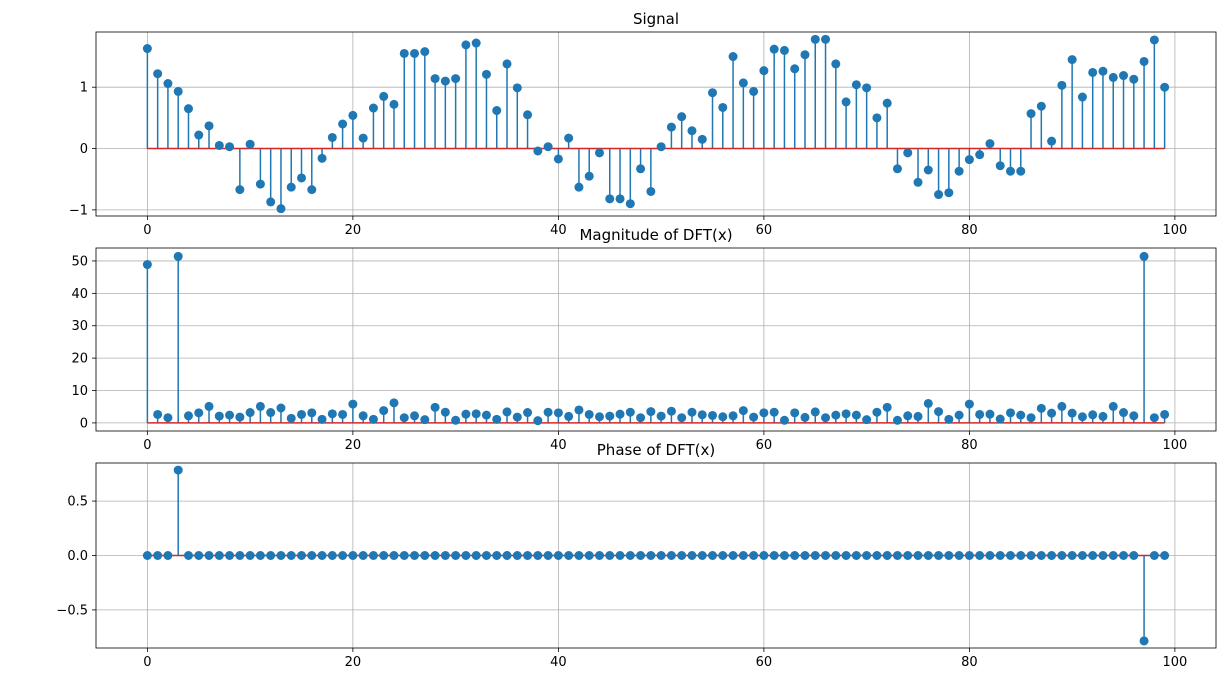 The width and height of the screenshot is (1225, 682). What do you see at coordinates (77, 502) in the screenshot?
I see `y-tick-label: 0.5` at bounding box center [77, 502].